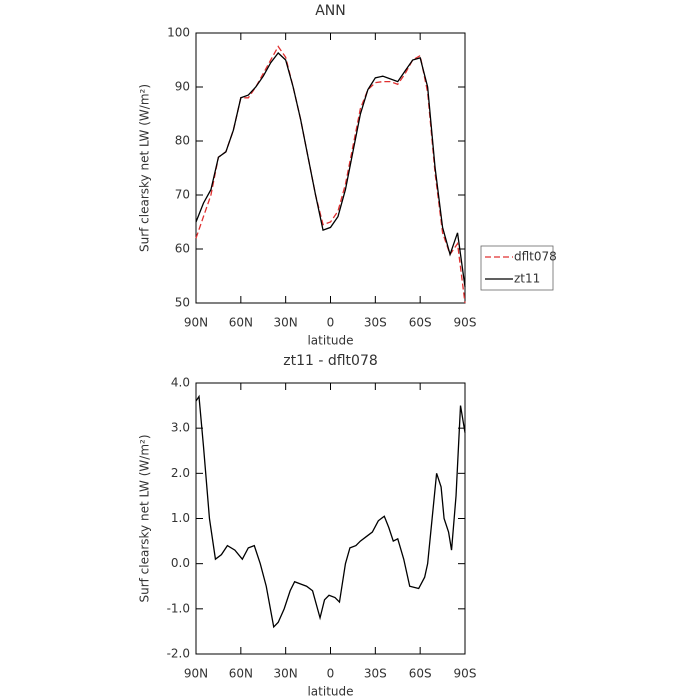  I want to click on y-tick-label: 3.0, so click(180, 428).